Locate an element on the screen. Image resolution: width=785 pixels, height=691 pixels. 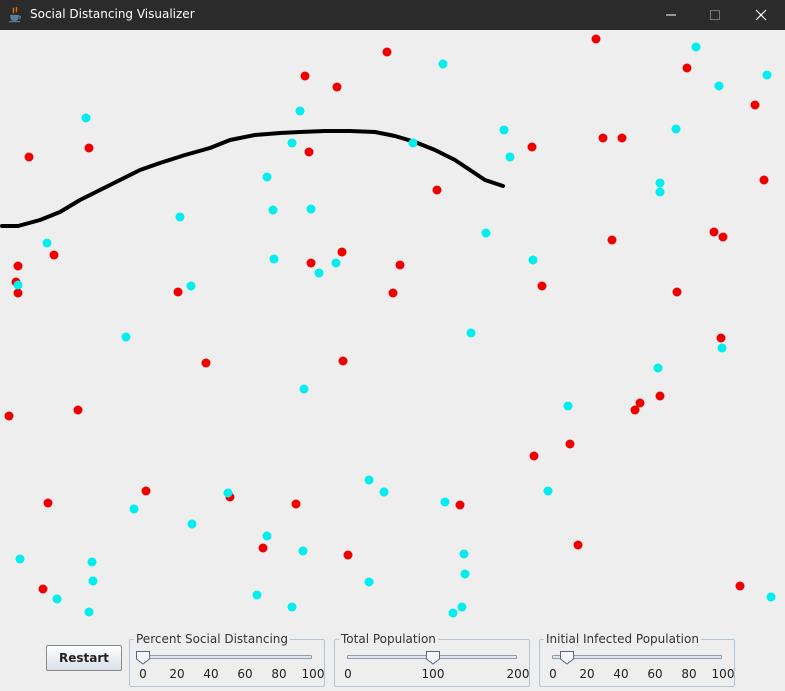
tick-label: 20 is located at coordinates (177, 674).